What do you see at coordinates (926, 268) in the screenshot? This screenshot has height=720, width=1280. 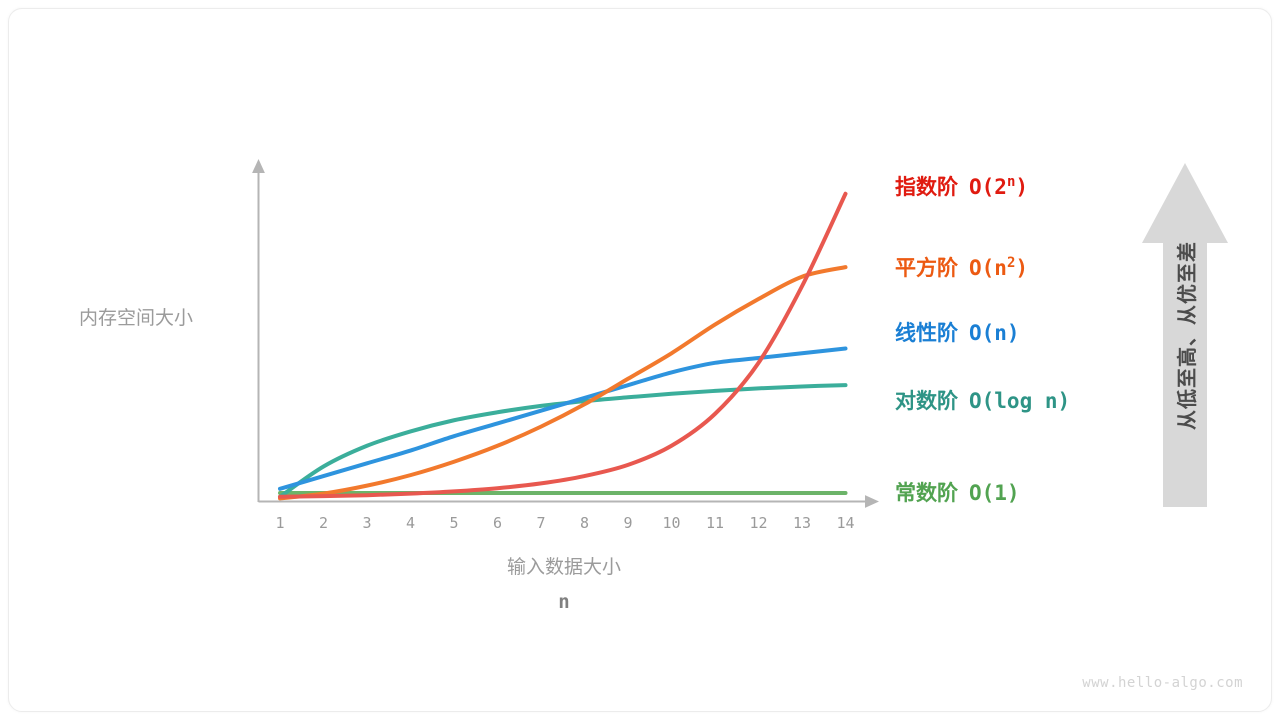 I see `legend-name-1: 平方阶` at bounding box center [926, 268].